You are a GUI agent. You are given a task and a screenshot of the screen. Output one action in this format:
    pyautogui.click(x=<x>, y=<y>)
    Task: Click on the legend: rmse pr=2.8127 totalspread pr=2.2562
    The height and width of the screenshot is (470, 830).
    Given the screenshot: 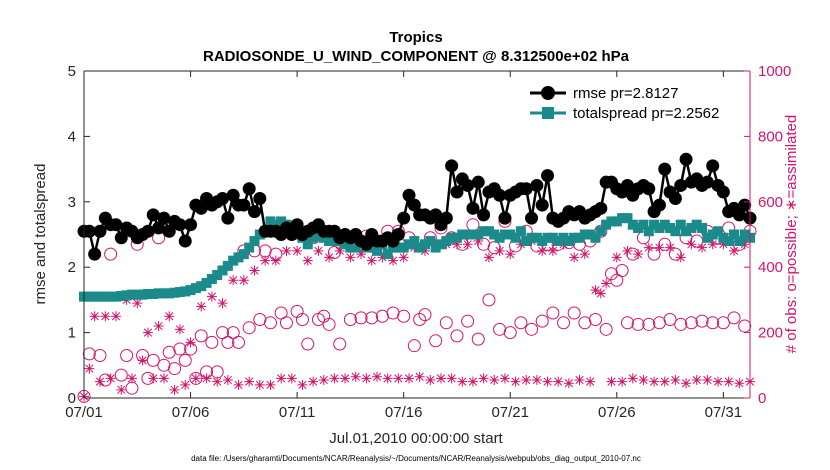 What is the action you would take?
    pyautogui.click(x=624, y=103)
    